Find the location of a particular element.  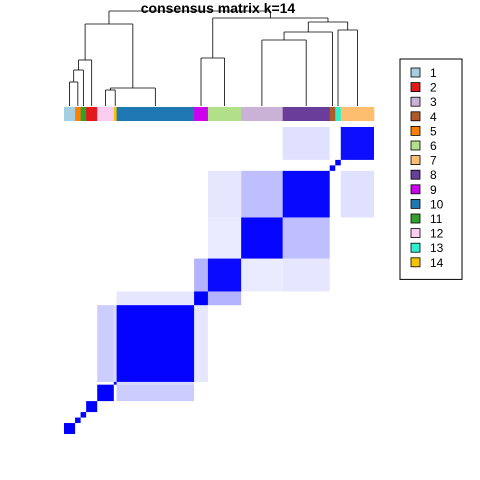

offdiag-cell-8-7-t is located at coordinates (306, 143).